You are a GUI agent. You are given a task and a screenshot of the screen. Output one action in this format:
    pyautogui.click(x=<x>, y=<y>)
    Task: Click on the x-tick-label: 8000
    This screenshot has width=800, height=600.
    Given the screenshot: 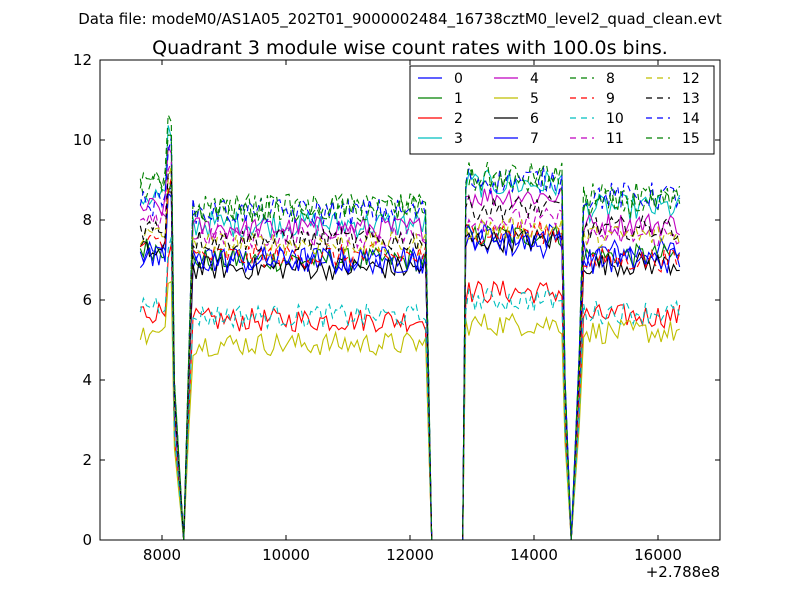 What is the action you would take?
    pyautogui.click(x=162, y=555)
    